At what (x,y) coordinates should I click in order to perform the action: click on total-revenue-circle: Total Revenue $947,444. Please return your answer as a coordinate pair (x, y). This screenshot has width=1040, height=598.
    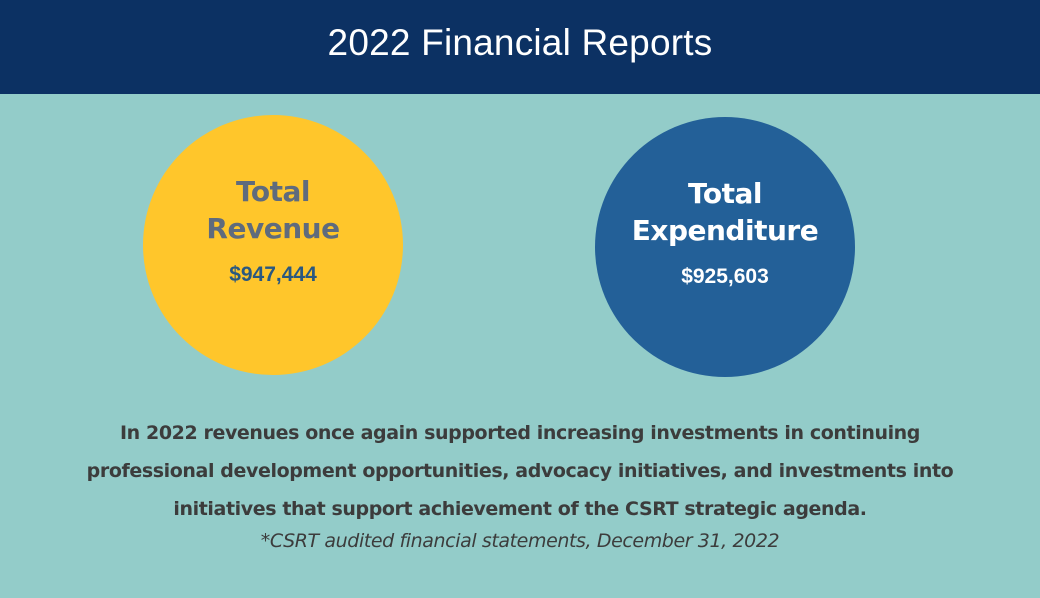
    Looking at the image, I should click on (273, 245).